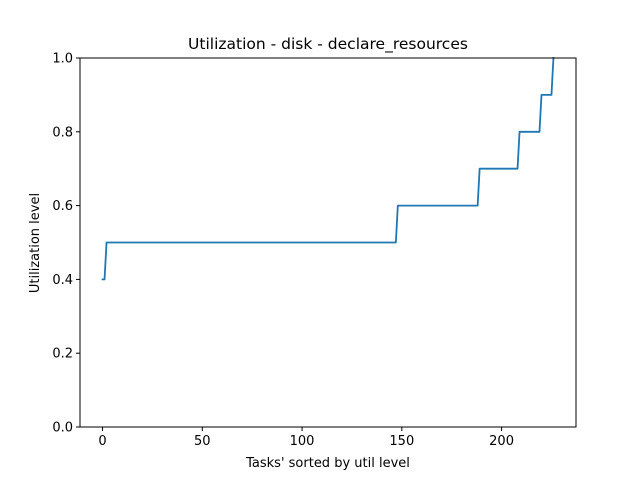 The image size is (640, 484). Describe the element at coordinates (202, 441) in the screenshot. I see `x-tick-label: 50` at that location.